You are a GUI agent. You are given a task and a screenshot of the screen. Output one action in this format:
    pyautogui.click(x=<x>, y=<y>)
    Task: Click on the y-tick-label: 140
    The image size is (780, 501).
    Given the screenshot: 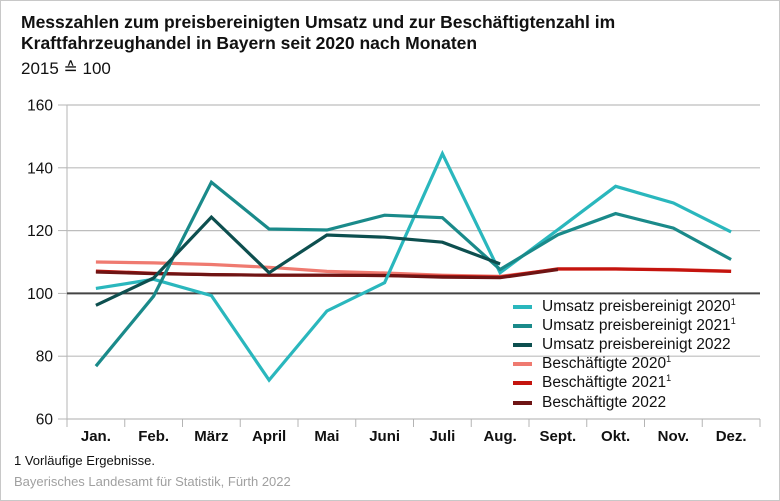 What is the action you would take?
    pyautogui.click(x=40, y=168)
    